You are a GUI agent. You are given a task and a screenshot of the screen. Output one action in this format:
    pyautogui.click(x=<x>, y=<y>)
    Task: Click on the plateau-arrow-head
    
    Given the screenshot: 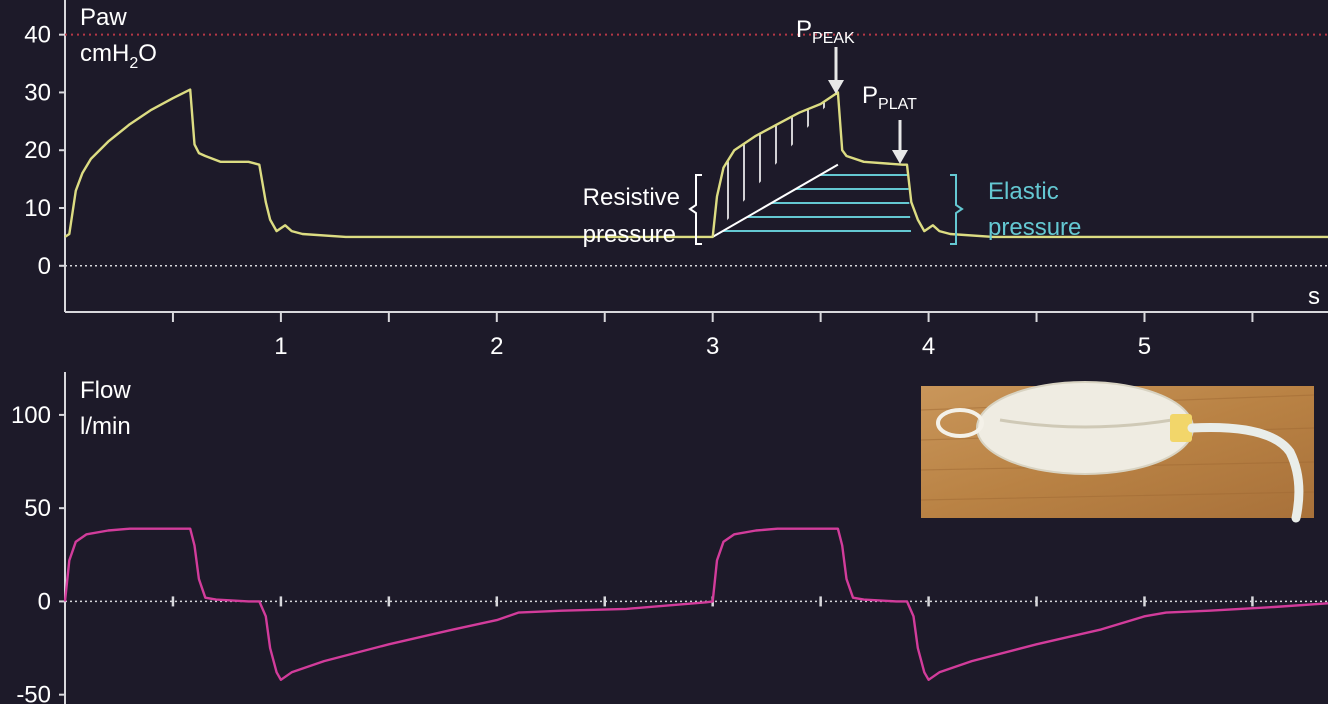 What is the action you would take?
    pyautogui.click(x=900, y=157)
    